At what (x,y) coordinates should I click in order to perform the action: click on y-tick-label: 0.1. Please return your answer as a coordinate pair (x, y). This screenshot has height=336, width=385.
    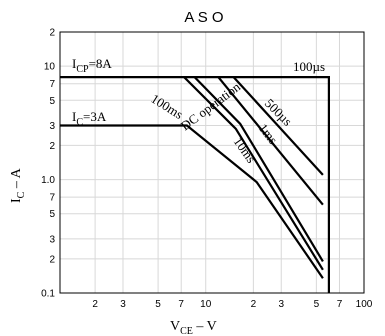
    Looking at the image, I should click on (48, 294).